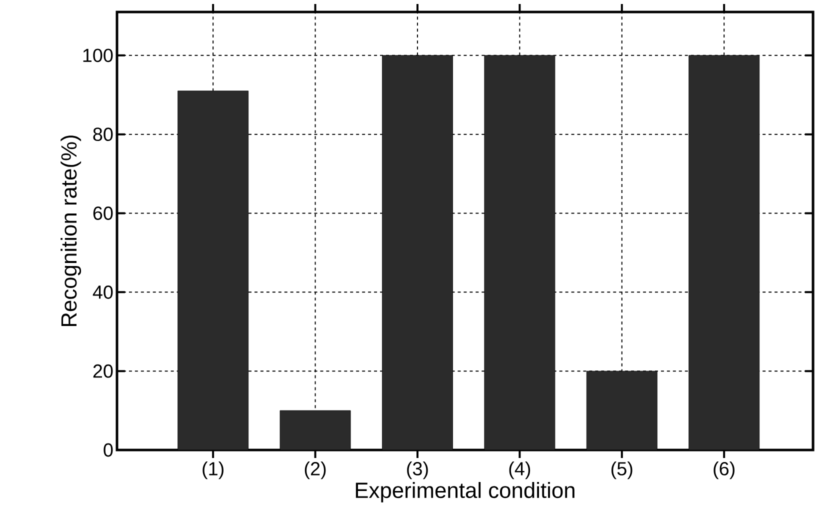  What do you see at coordinates (108, 450) in the screenshot?
I see `y-tick-label: 0` at bounding box center [108, 450].